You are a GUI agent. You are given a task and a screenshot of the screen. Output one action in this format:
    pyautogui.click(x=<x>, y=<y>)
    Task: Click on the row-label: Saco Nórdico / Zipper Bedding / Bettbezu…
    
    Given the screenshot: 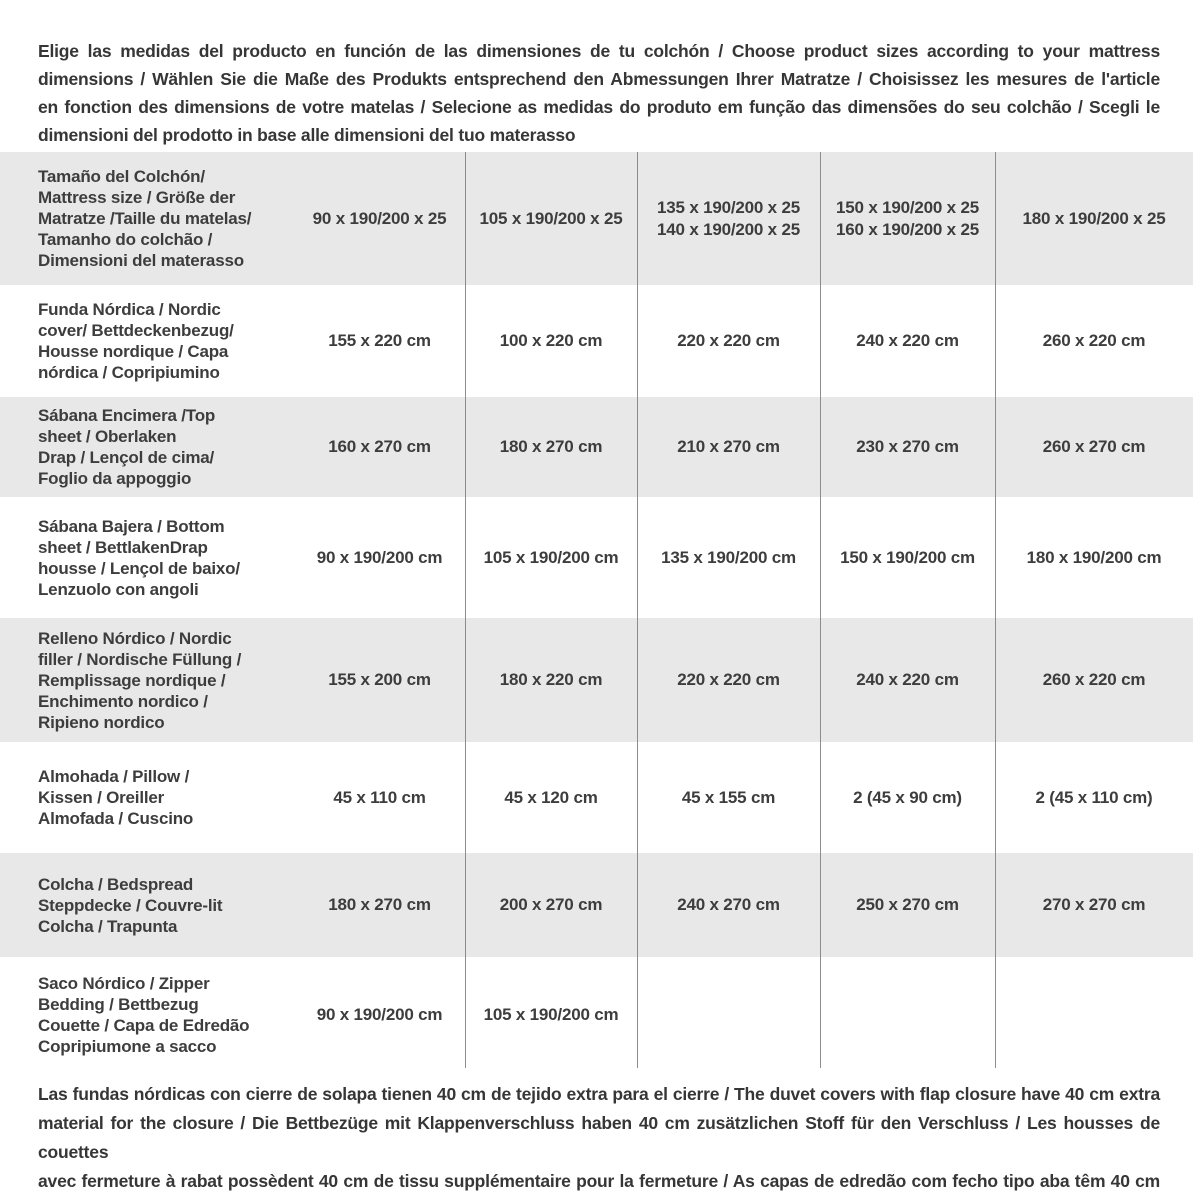 What is the action you would take?
    pyautogui.click(x=144, y=1015)
    